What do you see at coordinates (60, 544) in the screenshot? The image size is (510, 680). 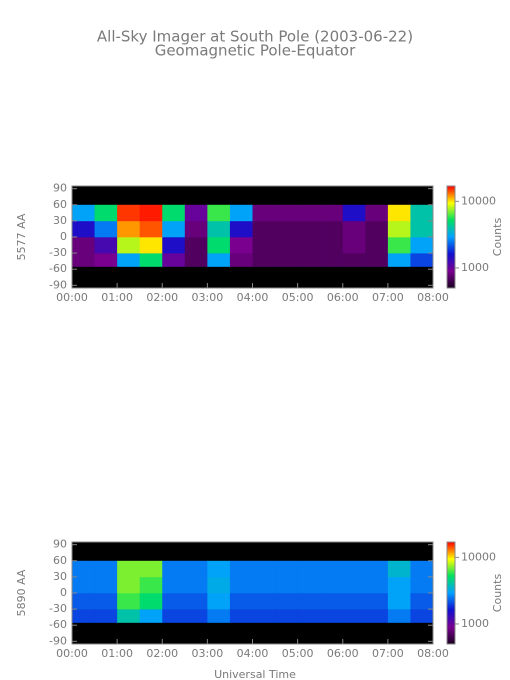 I see `y-tick-label: 90` at bounding box center [60, 544].